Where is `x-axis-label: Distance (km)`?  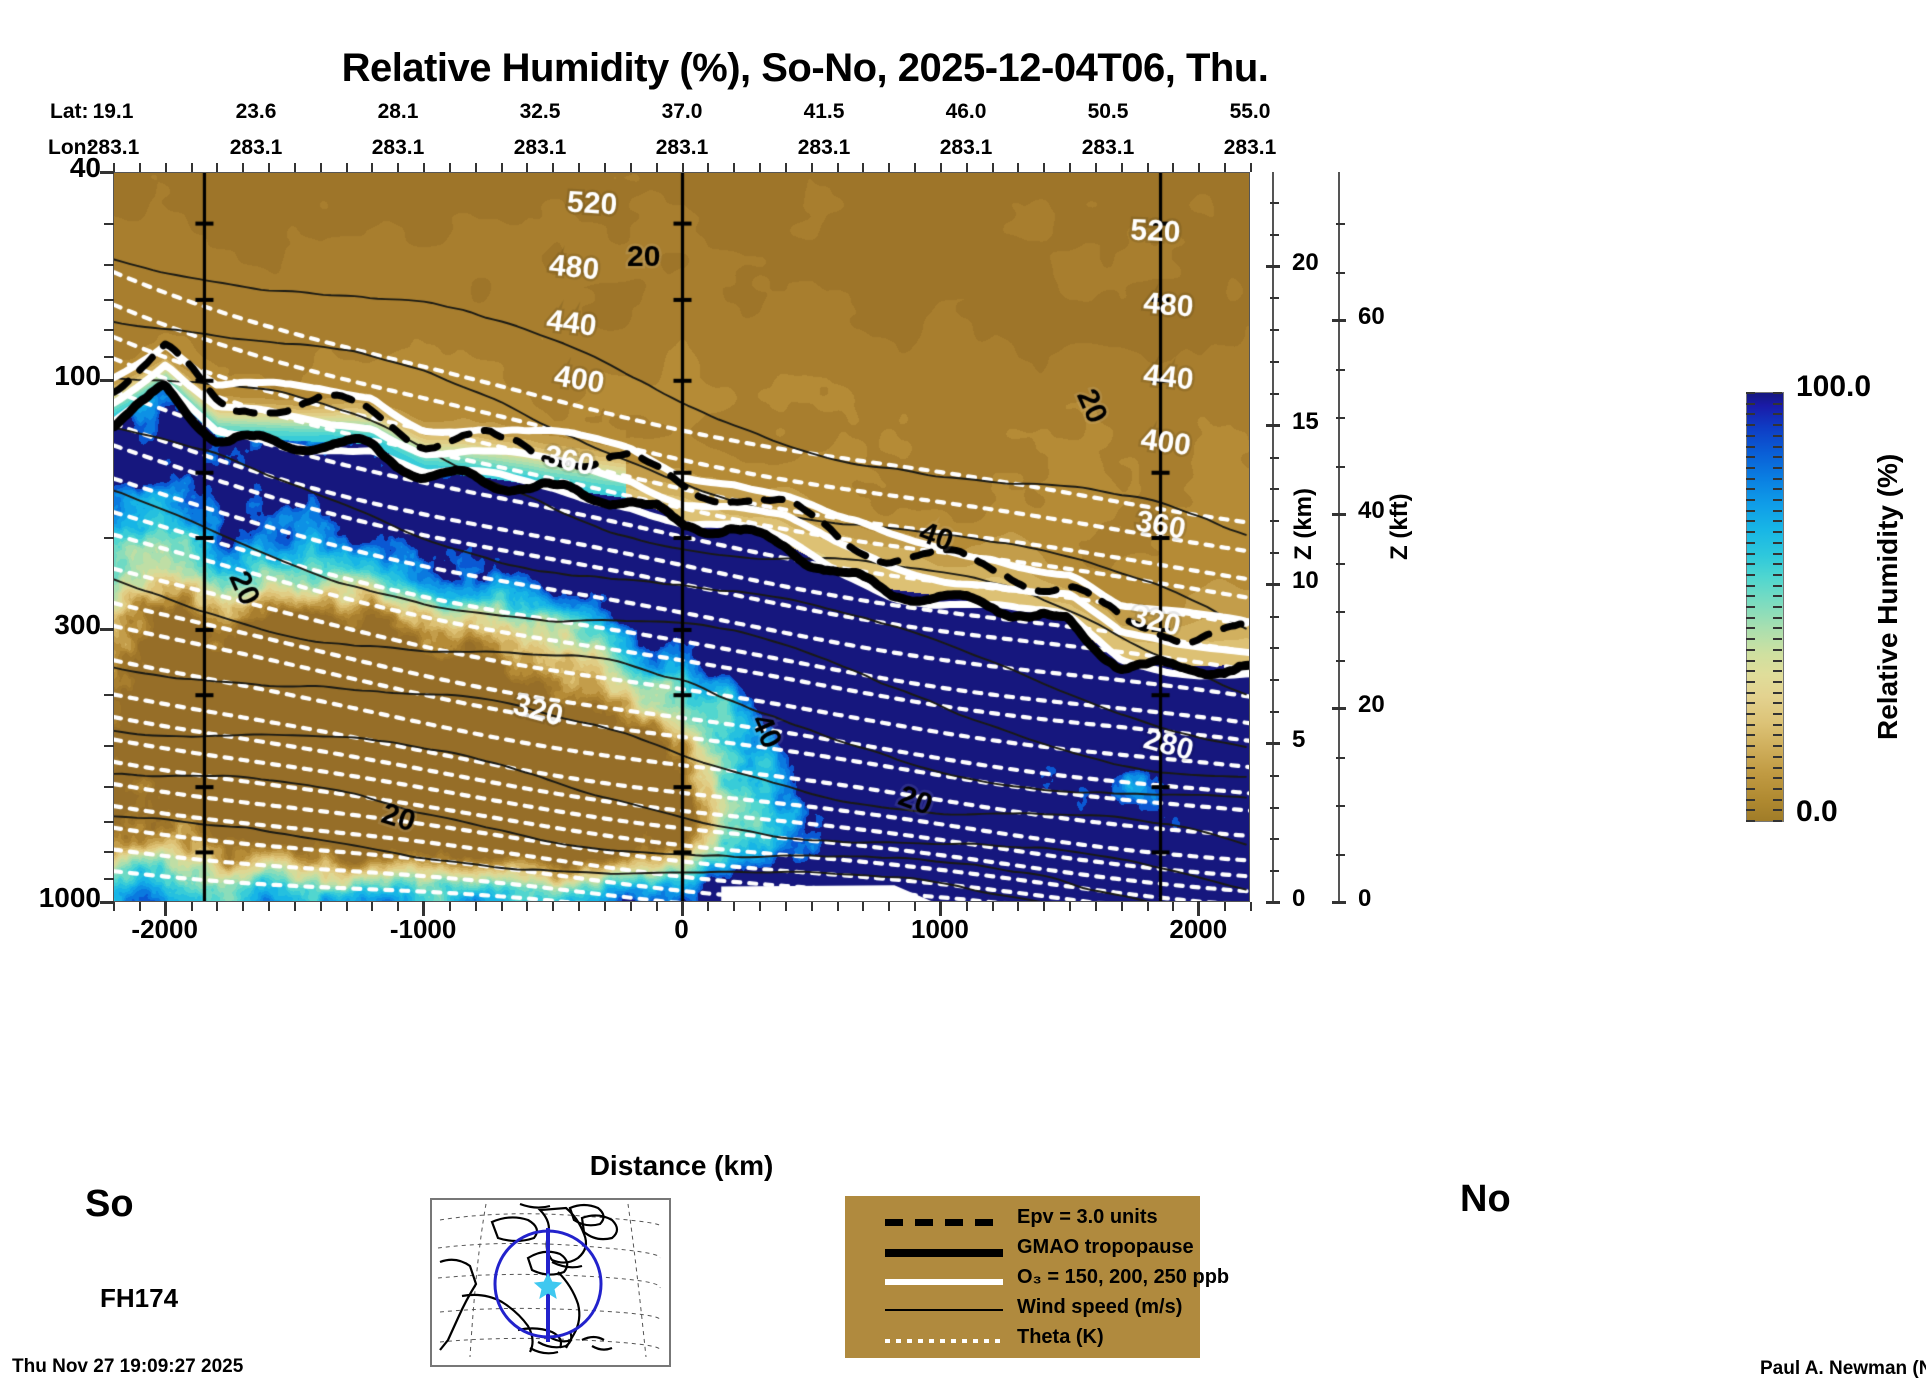 x-axis-label: Distance (km) is located at coordinates (681, 1165).